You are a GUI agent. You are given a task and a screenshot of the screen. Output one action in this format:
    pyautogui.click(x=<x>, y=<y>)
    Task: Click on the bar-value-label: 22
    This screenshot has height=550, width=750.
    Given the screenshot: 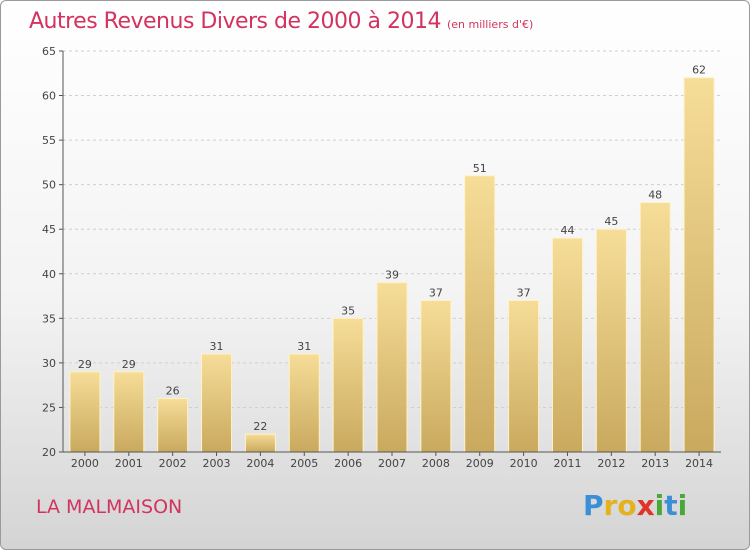 What is the action you would take?
    pyautogui.click(x=260, y=426)
    